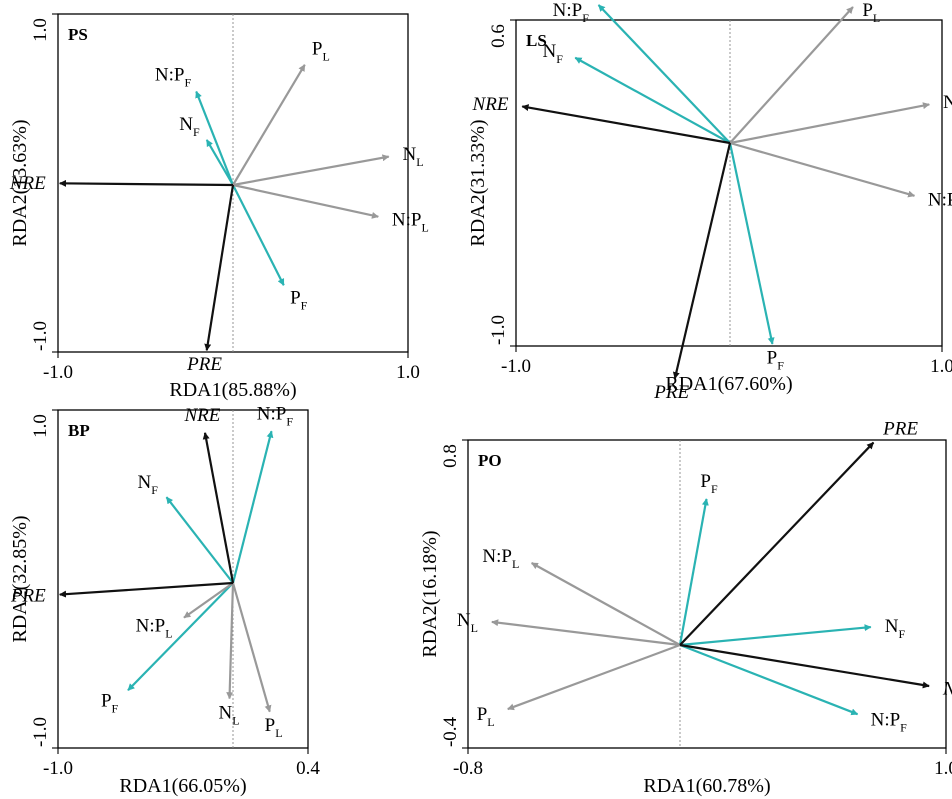 The height and width of the screenshot is (799, 952). What do you see at coordinates (183, 579) in the screenshot?
I see `plot-frame` at bounding box center [183, 579].